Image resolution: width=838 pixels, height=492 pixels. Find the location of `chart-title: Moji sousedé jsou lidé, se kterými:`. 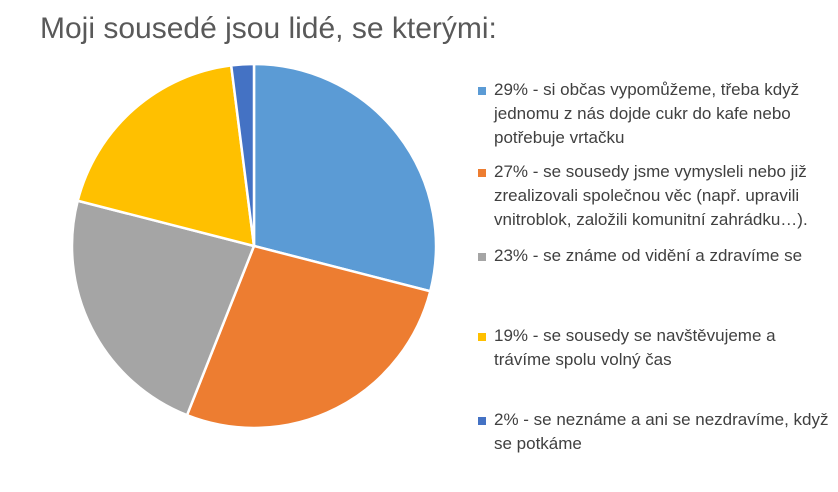

chart-title: Moji sousedé jsou lidé, se kterými: is located at coordinates (268, 28).